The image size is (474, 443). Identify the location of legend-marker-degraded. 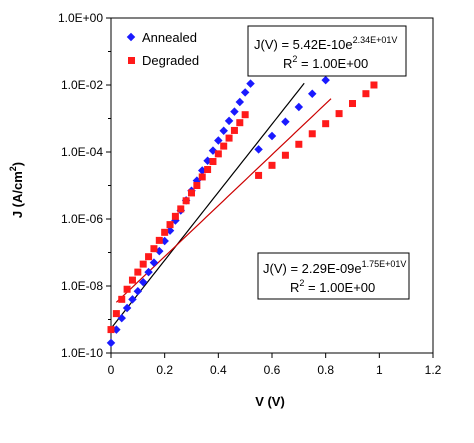
(131, 60).